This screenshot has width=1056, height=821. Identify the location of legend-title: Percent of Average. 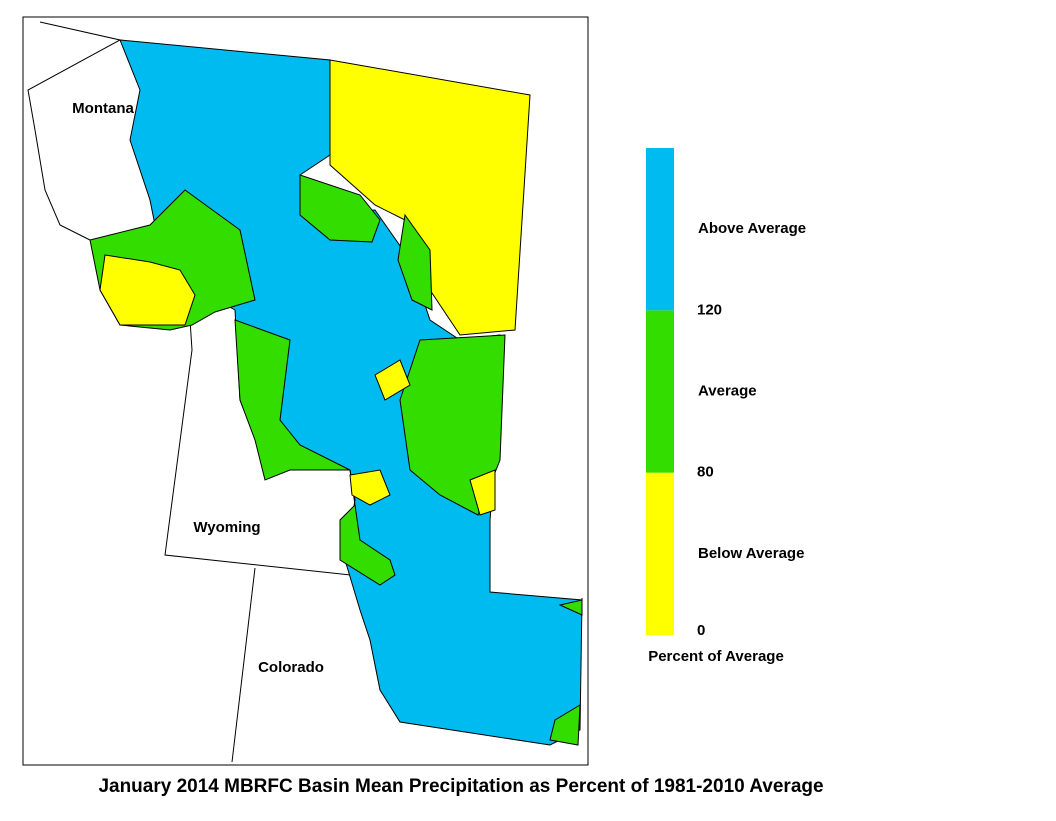
(716, 656).